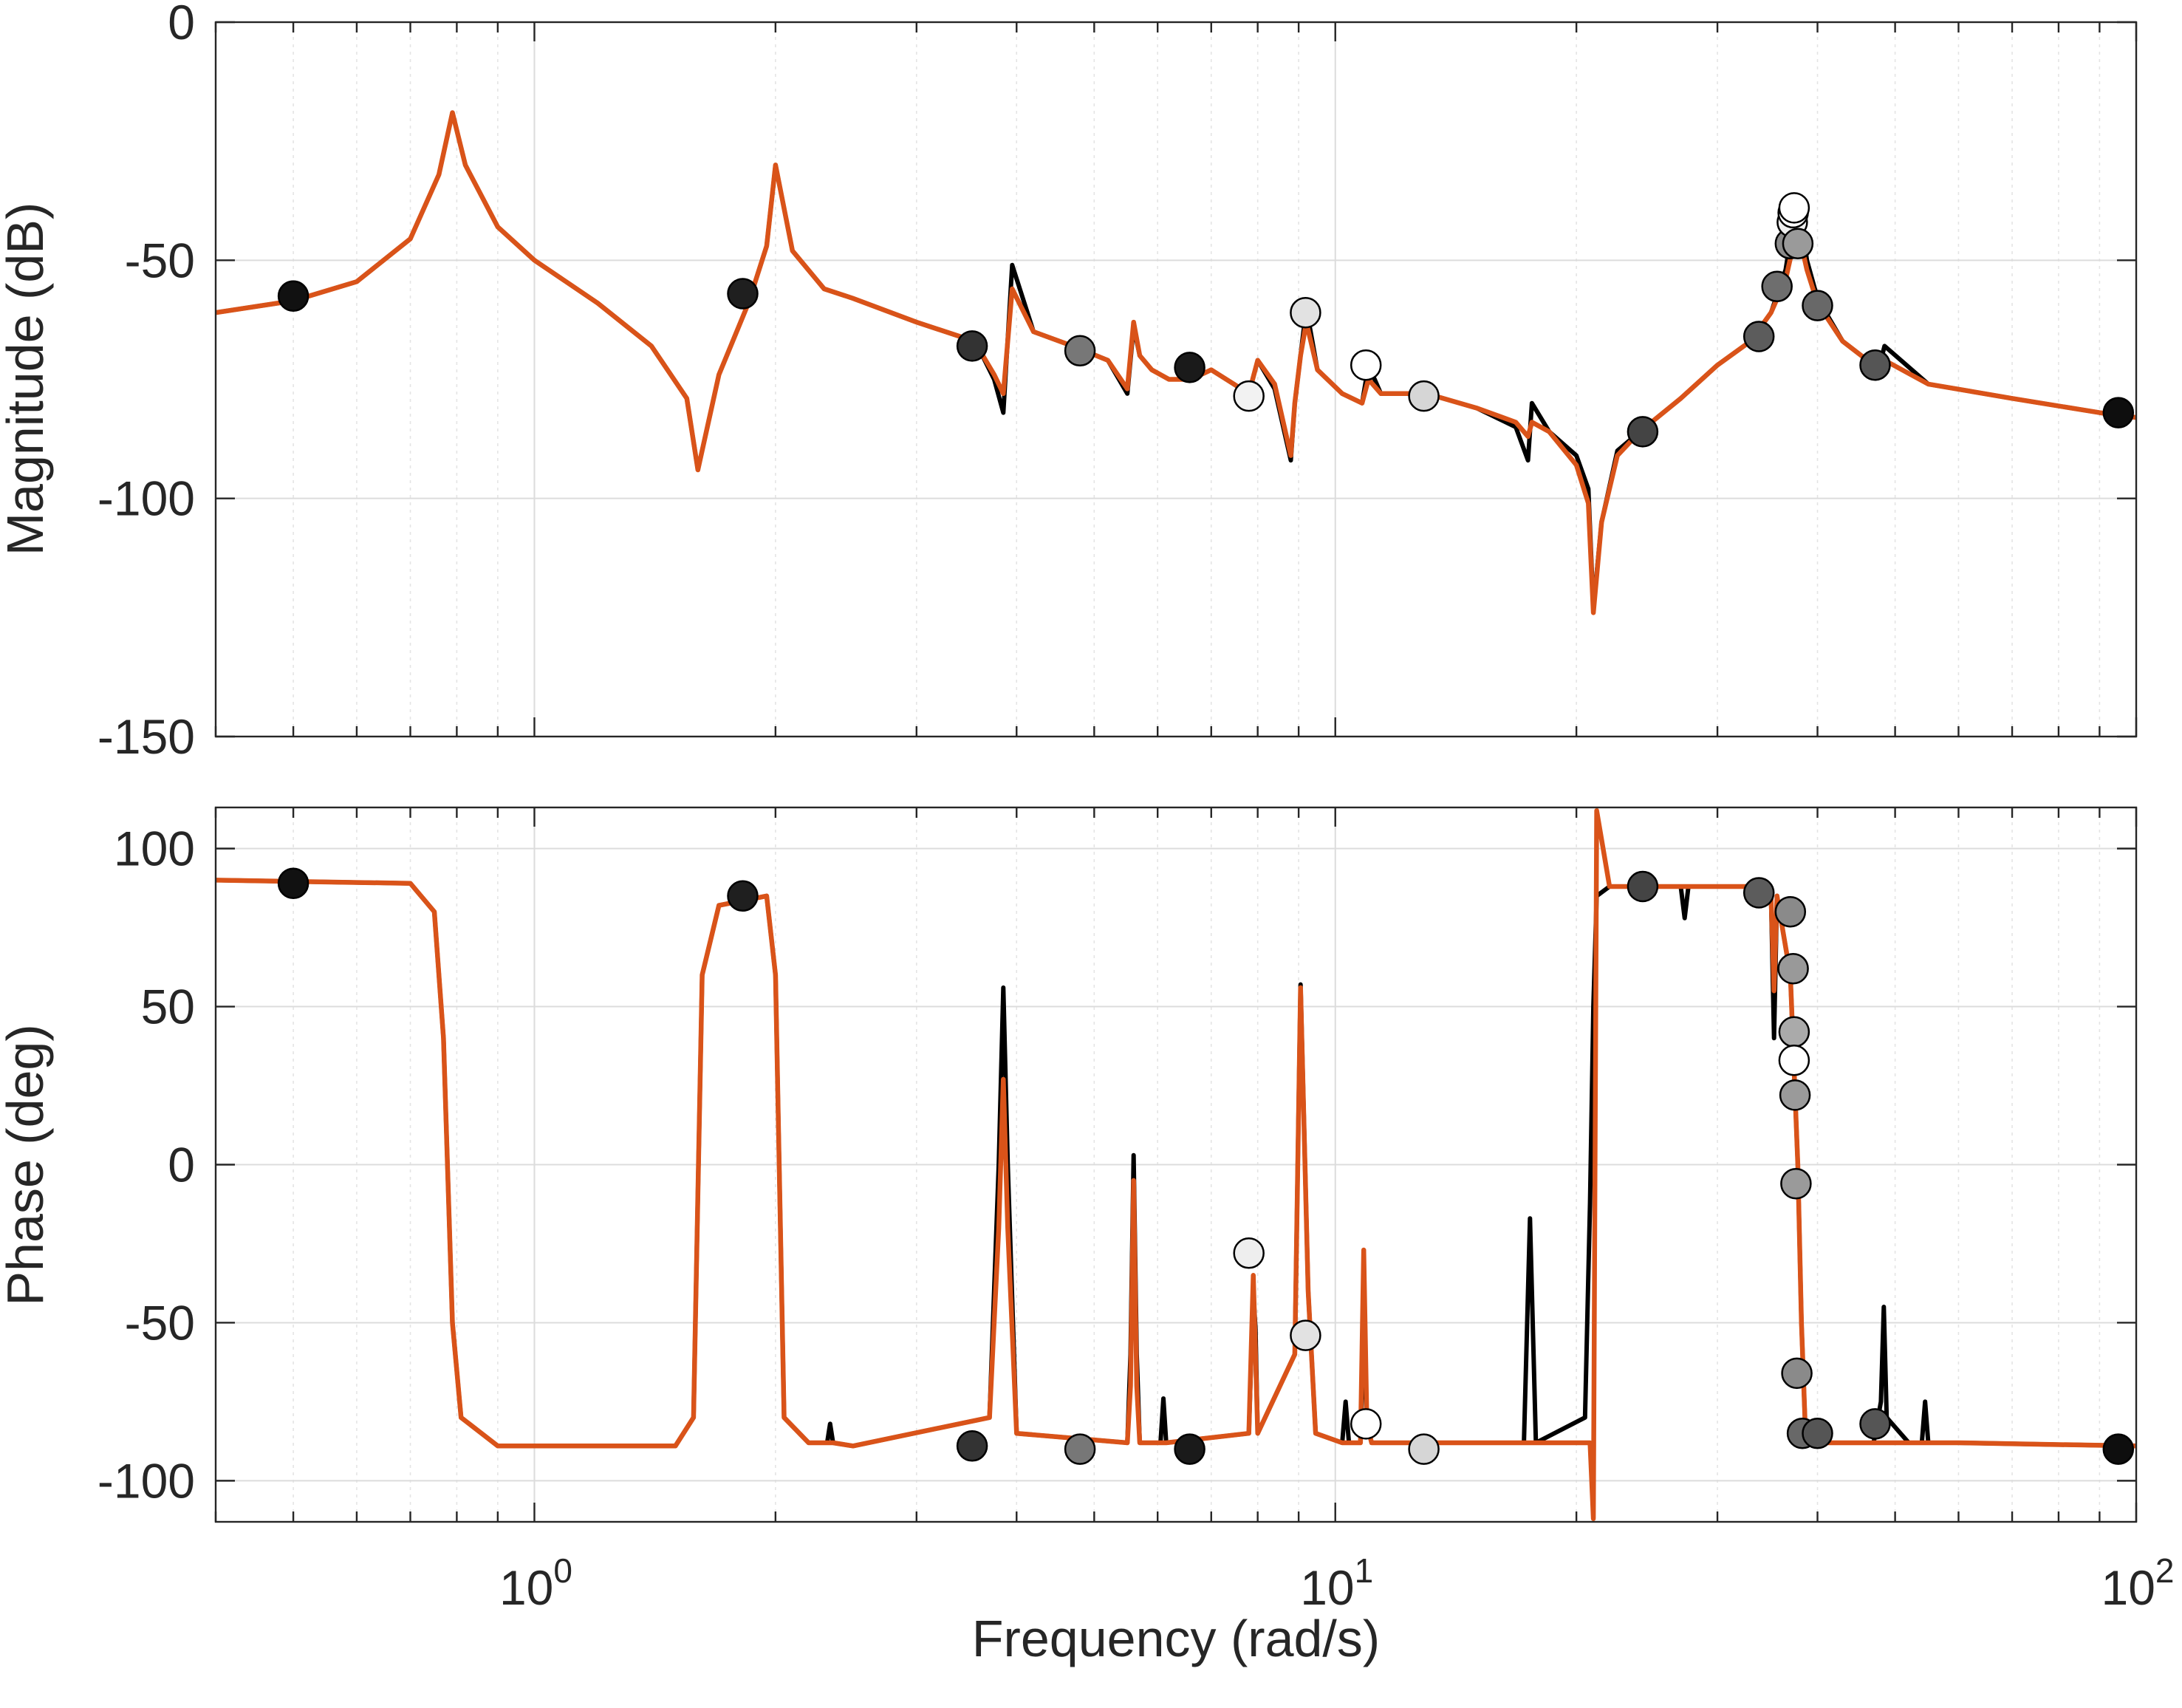 The width and height of the screenshot is (2182, 1708). I want to click on magnitude-ytick-labels: 0 -50 -100 -150, so click(146, 382).